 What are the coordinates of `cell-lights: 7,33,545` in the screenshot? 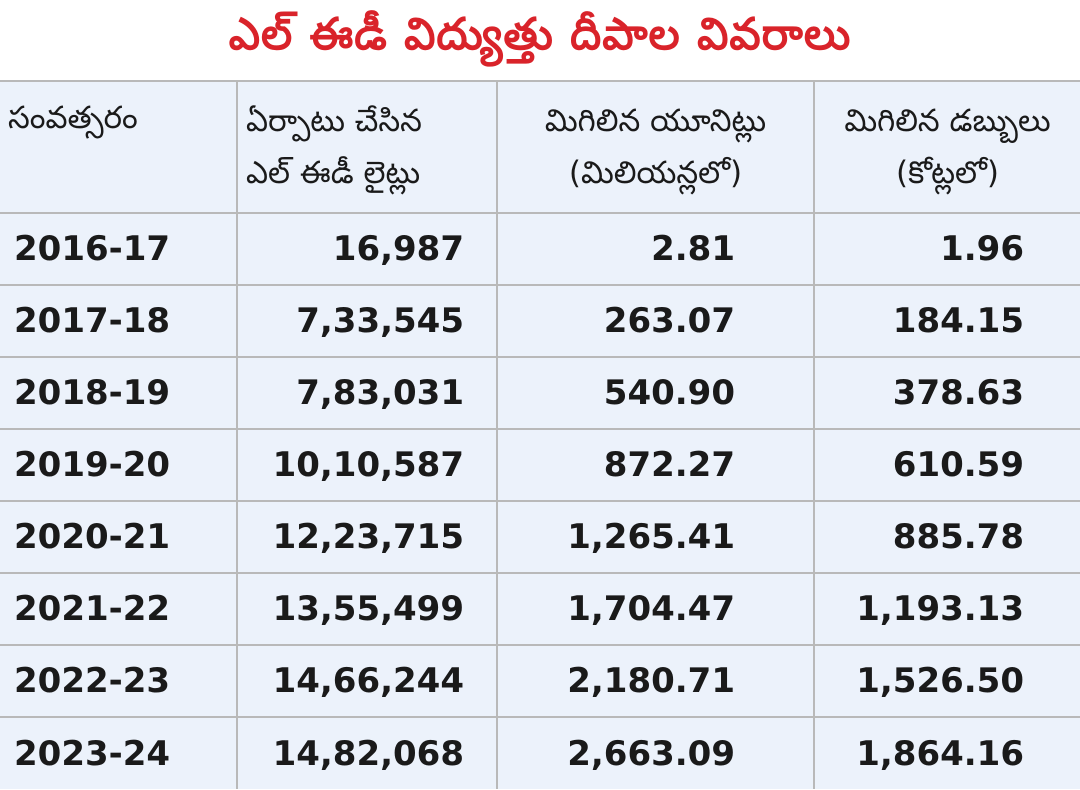 It's located at (367, 321).